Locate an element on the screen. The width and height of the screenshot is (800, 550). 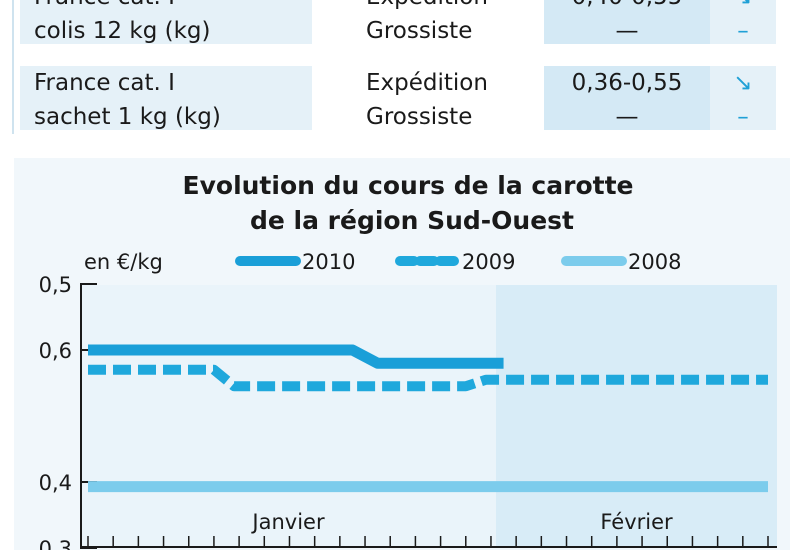
chart-title-line2: de la région Sud-Ouest is located at coordinates (412, 220).